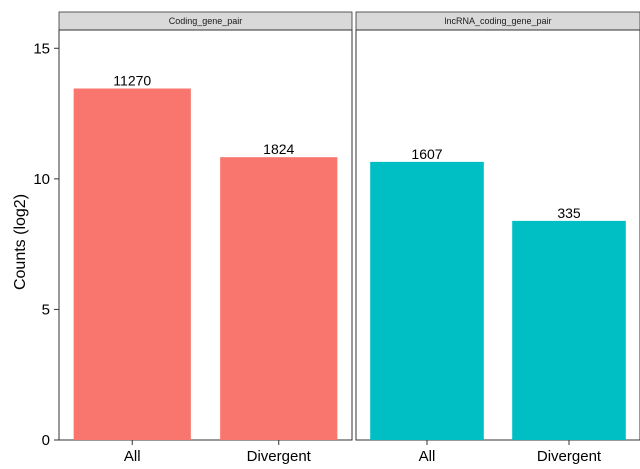 The width and height of the screenshot is (640, 469). Describe the element at coordinates (46, 309) in the screenshot. I see `y-tick-label: 5` at that location.